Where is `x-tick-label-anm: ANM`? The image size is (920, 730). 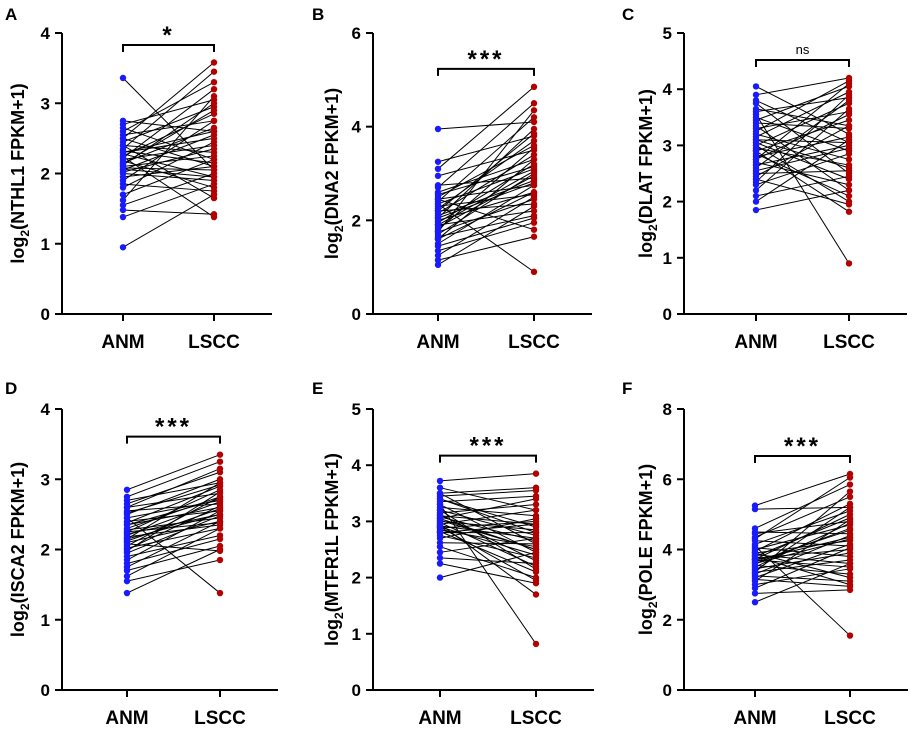
x-tick-label-anm: ANM is located at coordinates (126, 718).